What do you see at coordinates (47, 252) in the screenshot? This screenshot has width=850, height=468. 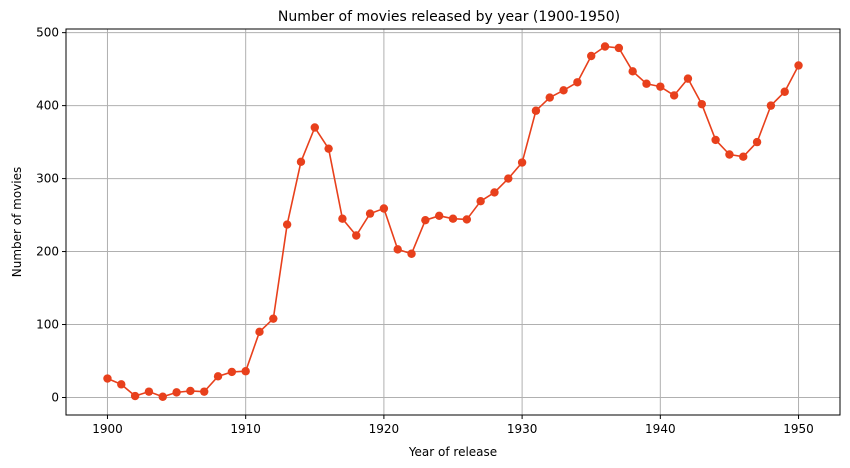 I see `y-tick-label: 200` at bounding box center [47, 252].